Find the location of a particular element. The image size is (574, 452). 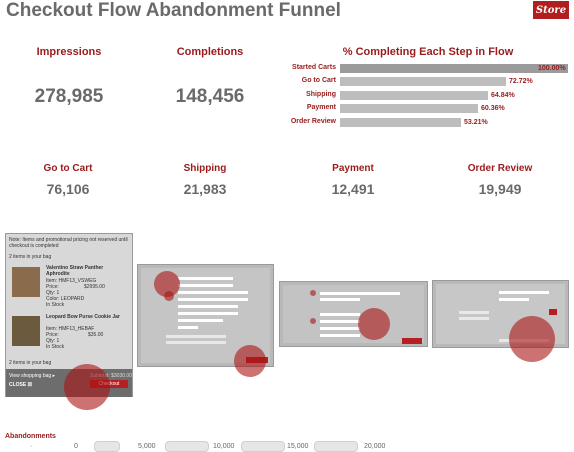

shipping-value: 21,983 is located at coordinates (205, 189).